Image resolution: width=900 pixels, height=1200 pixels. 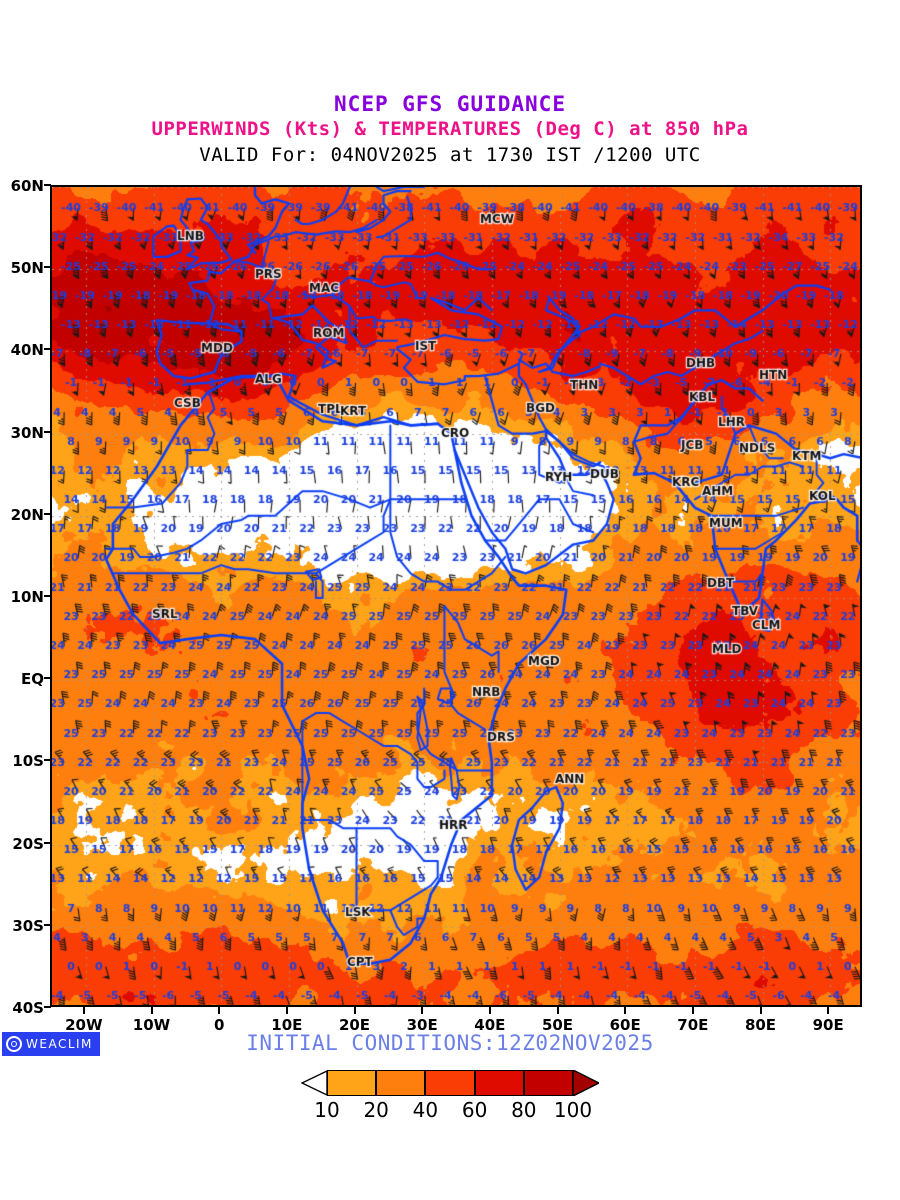 What do you see at coordinates (287, 1025) in the screenshot?
I see `x-tick-label: 10E` at bounding box center [287, 1025].